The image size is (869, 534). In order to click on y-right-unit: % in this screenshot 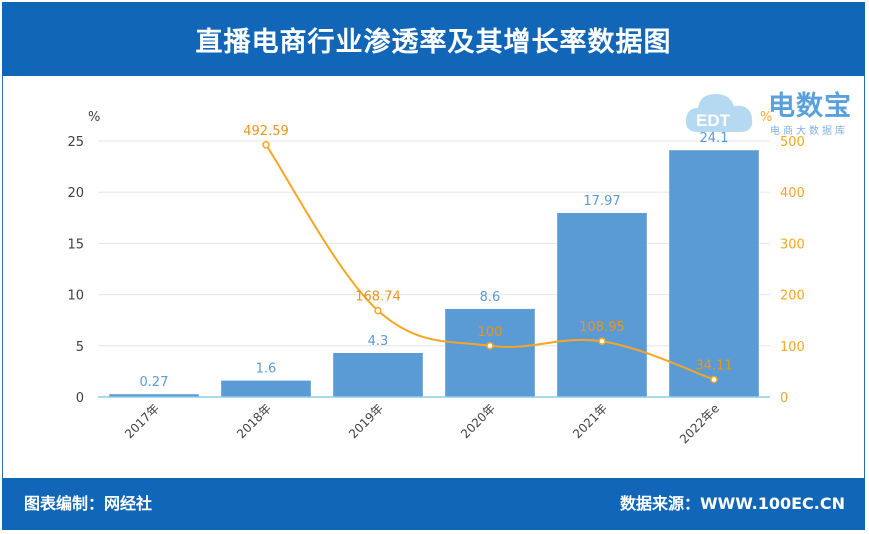, I will do `click(766, 117)`.